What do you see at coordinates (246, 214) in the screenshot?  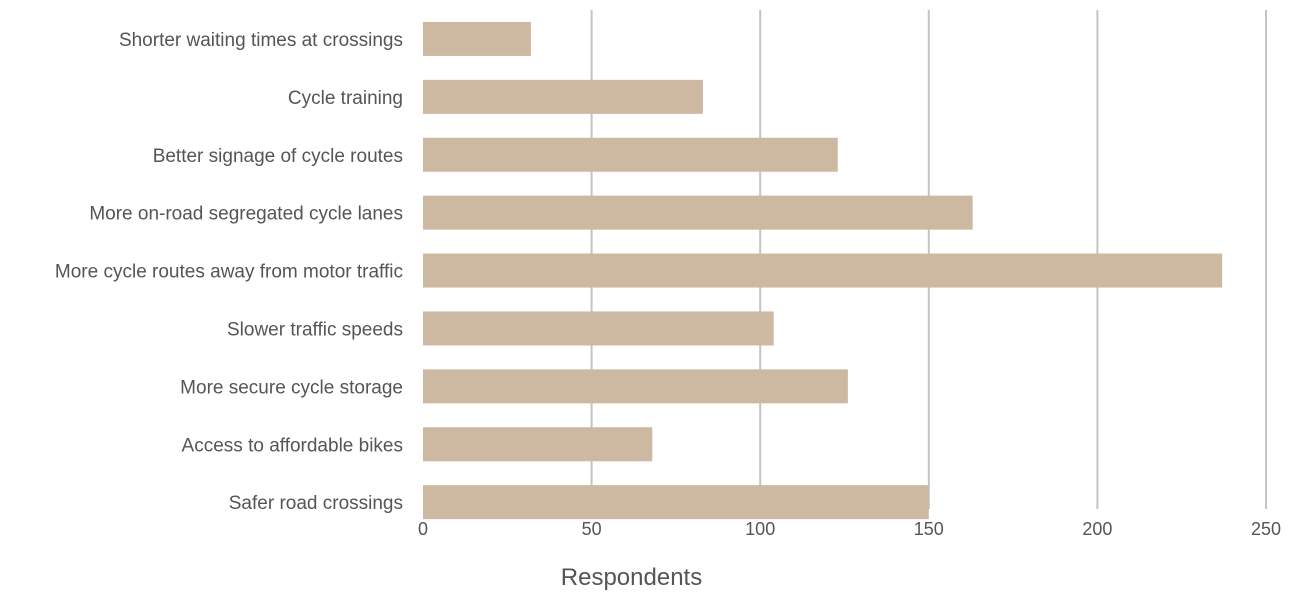 I see `category-label: More on-road segregated cycle lanes` at bounding box center [246, 214].